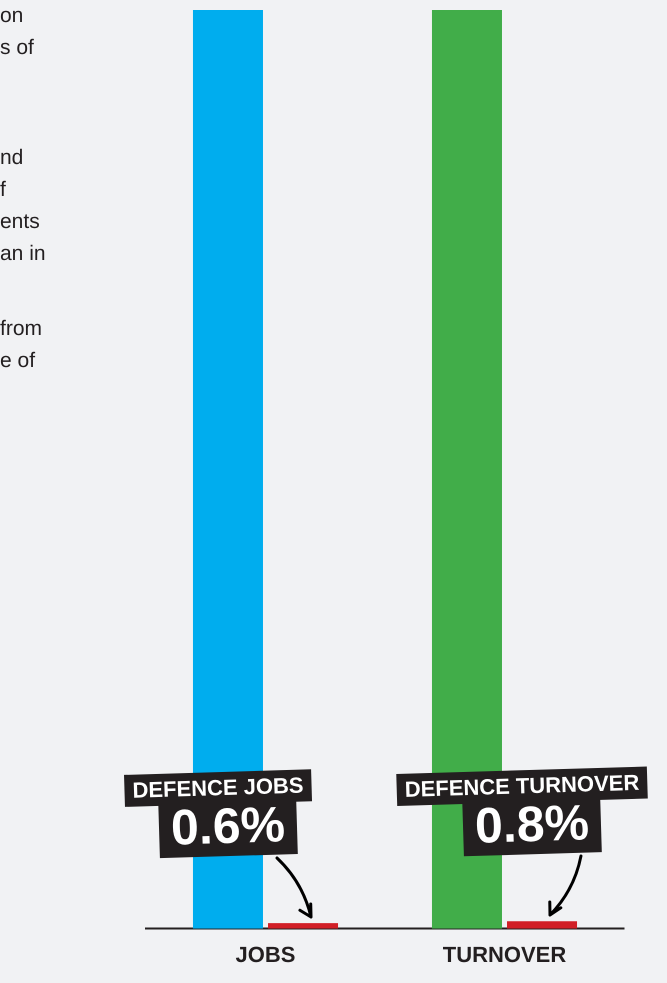 The width and height of the screenshot is (667, 983). What do you see at coordinates (21, 345) in the screenshot?
I see `text: from e of` at bounding box center [21, 345].